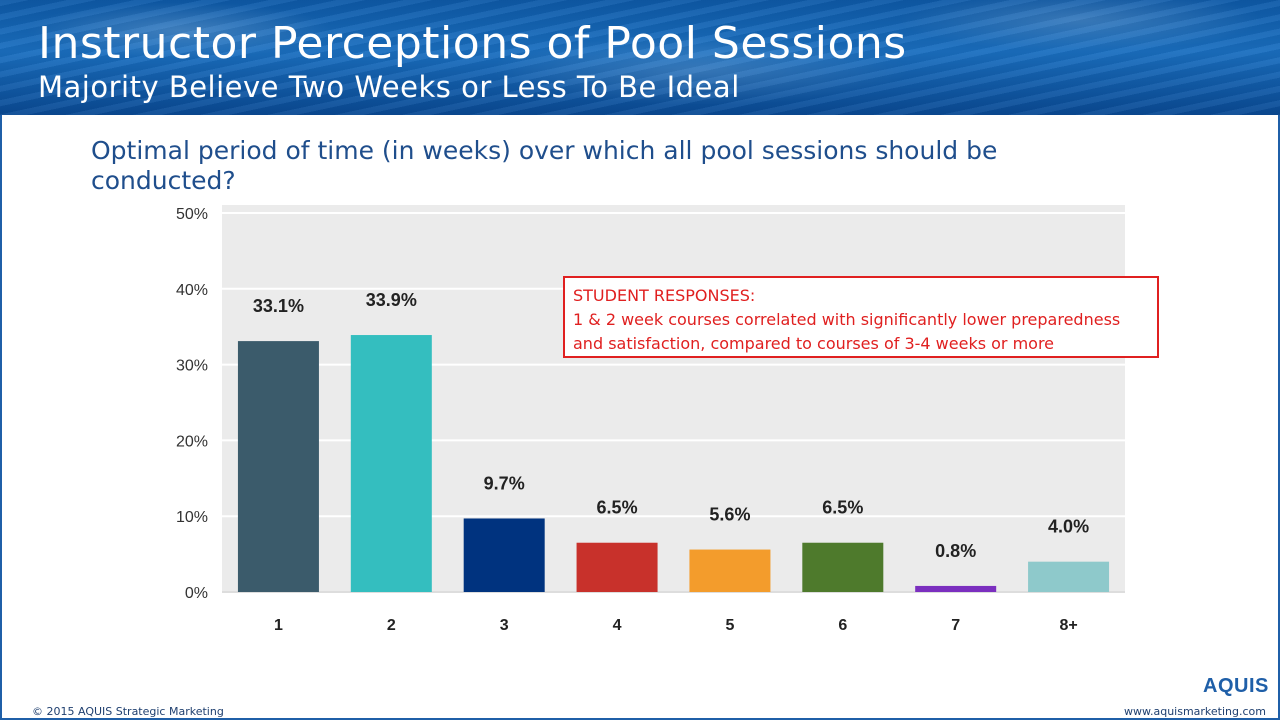 The width and height of the screenshot is (1280, 720). Describe the element at coordinates (1068, 625) in the screenshot. I see `x-tick-label: 8+` at that location.